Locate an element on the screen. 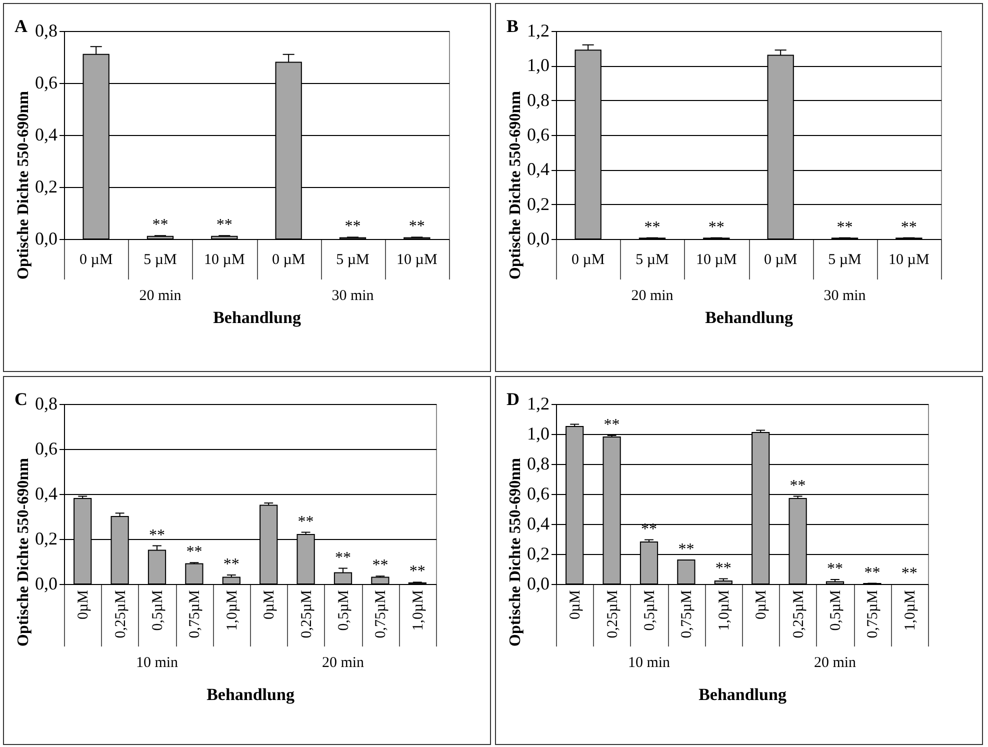 Image resolution: width=988 pixels, height=747 pixels. chart-title: C is located at coordinates (21, 399).